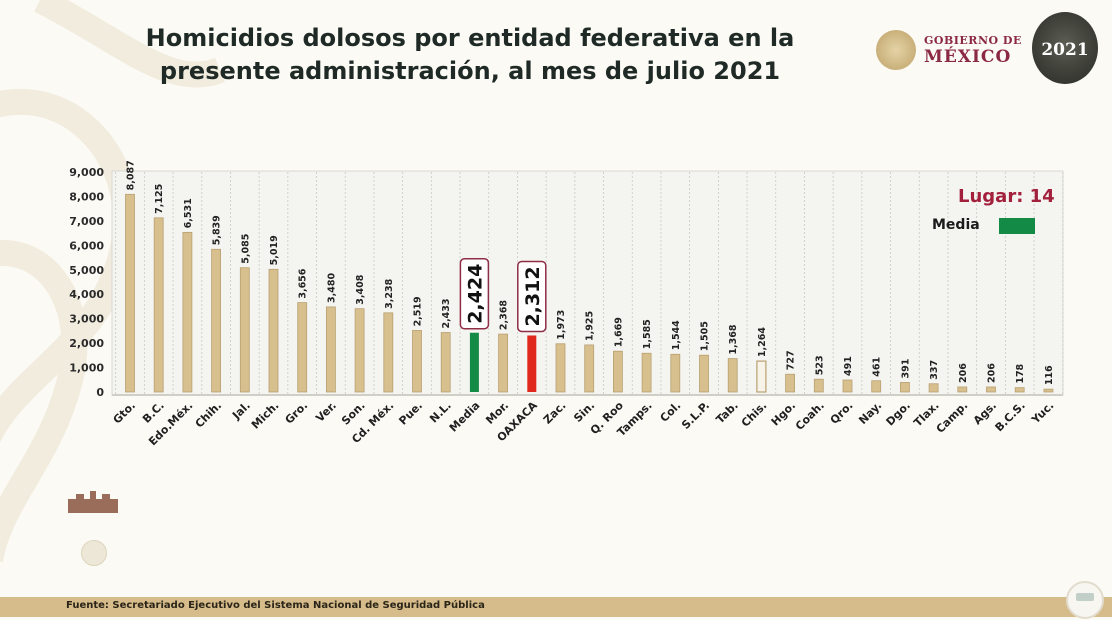 This screenshot has height=620, width=1112. I want to click on x-tick-label: Chis., so click(754, 414).